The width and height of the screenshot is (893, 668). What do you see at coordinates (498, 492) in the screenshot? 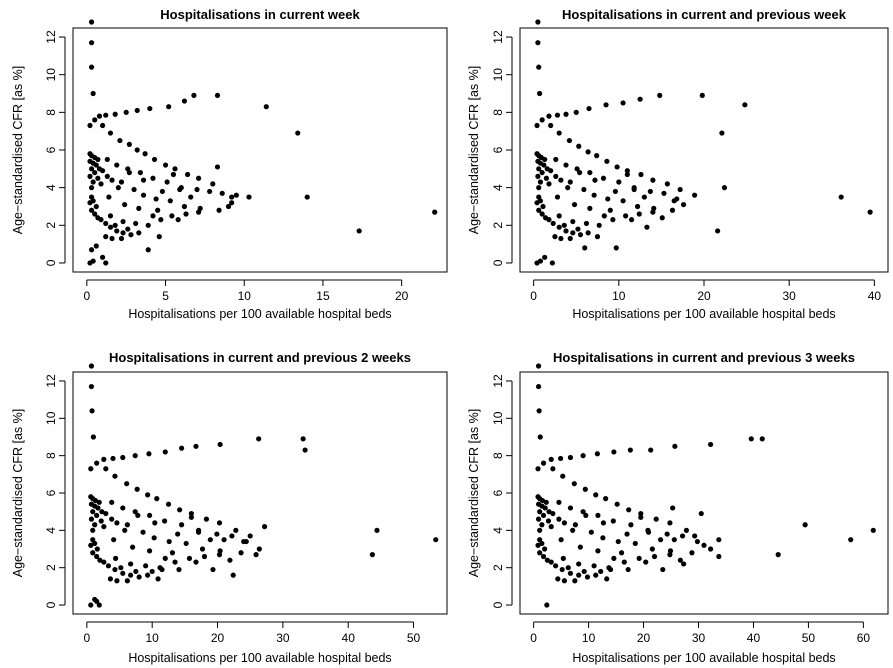
I see `y-tick-label: 6` at bounding box center [498, 492].